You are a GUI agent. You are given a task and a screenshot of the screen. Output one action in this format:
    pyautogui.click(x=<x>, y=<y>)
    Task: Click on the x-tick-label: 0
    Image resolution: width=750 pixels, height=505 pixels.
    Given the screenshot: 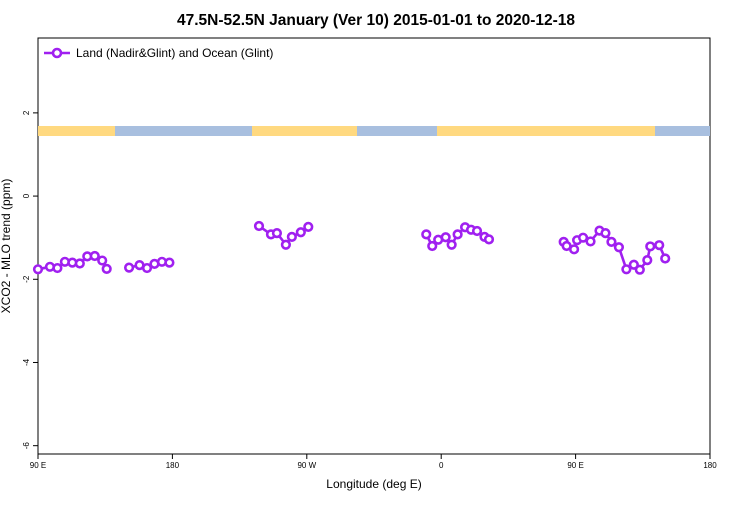 What is the action you would take?
    pyautogui.click(x=441, y=465)
    